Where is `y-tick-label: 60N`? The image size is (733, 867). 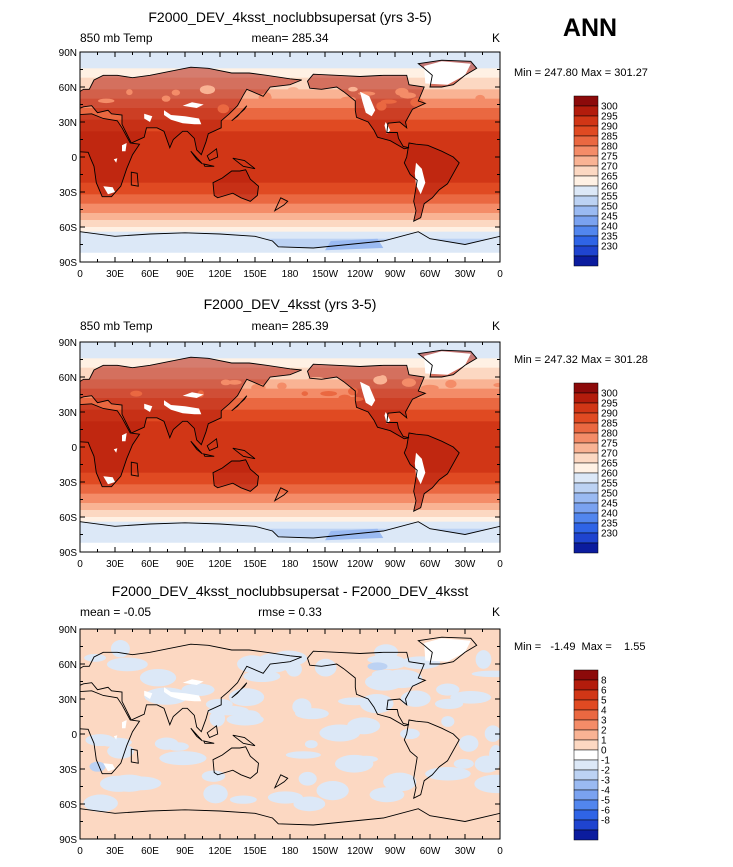
y-tick-label: 60N is located at coordinates (68, 88).